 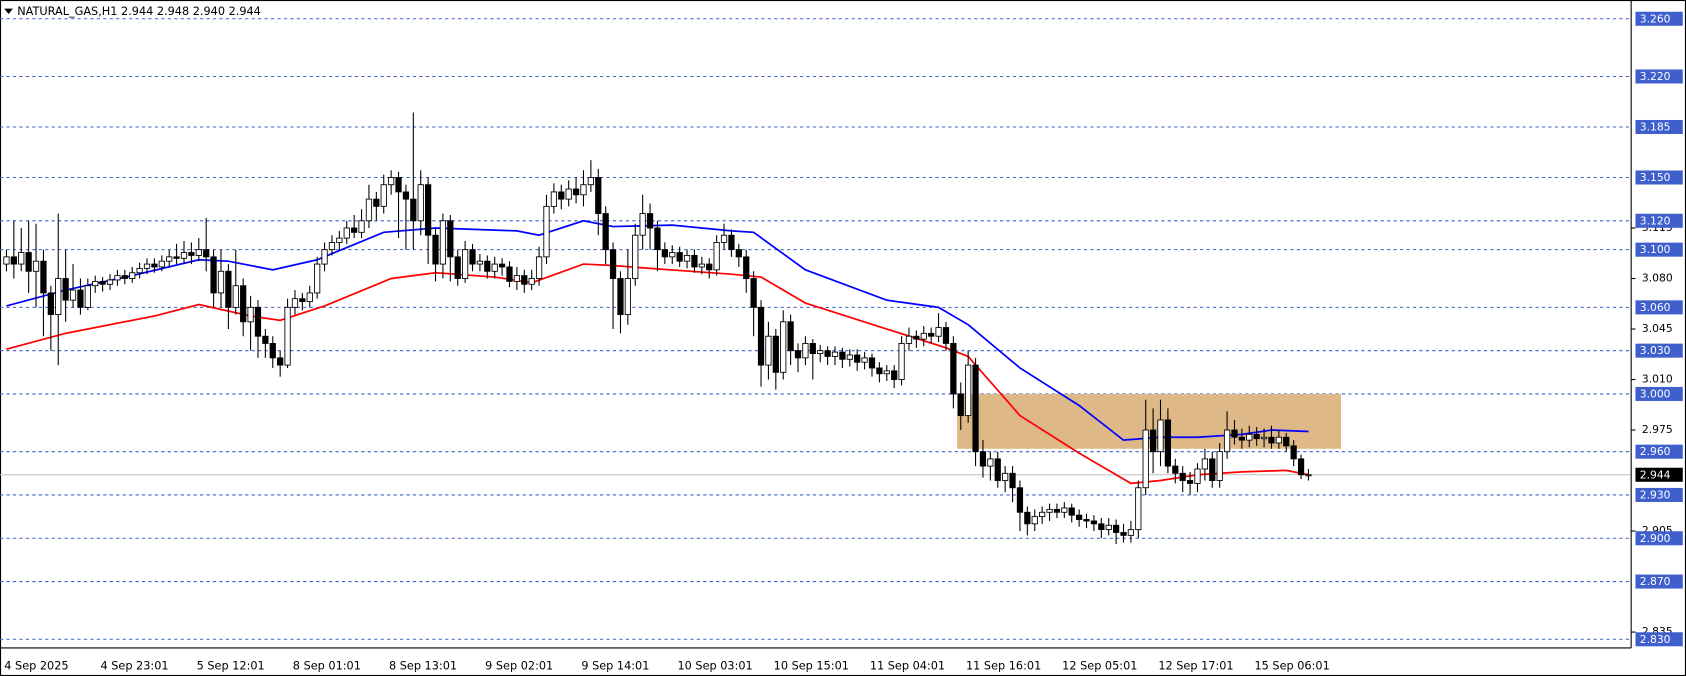 What do you see at coordinates (811, 665) in the screenshot?
I see `x-tick-label: 10 Sep 15:01` at bounding box center [811, 665].